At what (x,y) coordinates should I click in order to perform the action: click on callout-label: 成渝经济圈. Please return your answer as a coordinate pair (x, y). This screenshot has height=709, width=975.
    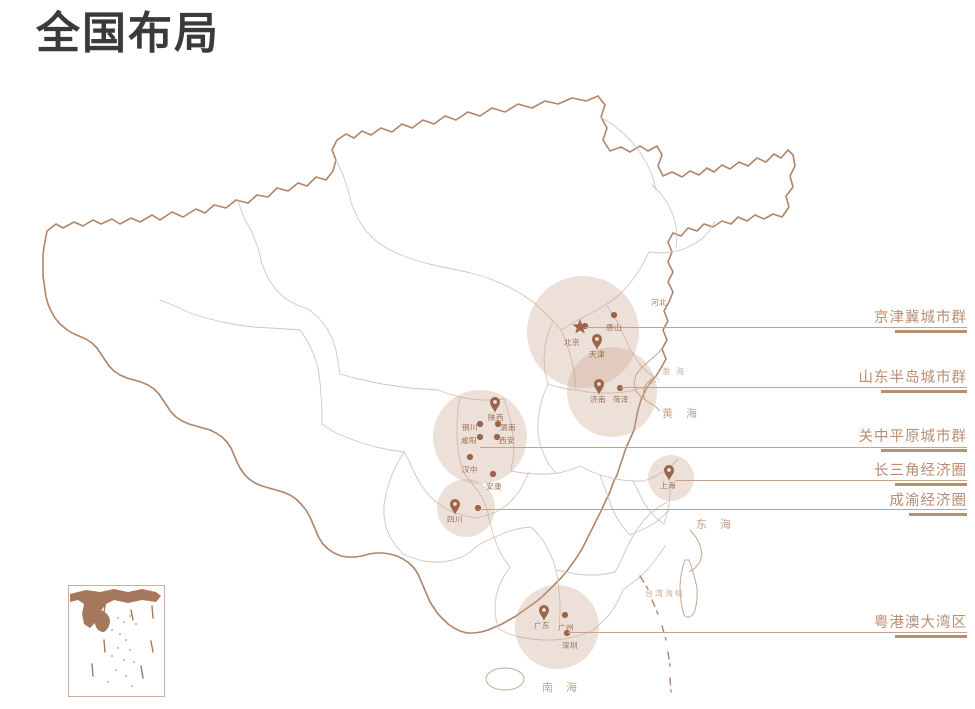
    Looking at the image, I should click on (928, 501).